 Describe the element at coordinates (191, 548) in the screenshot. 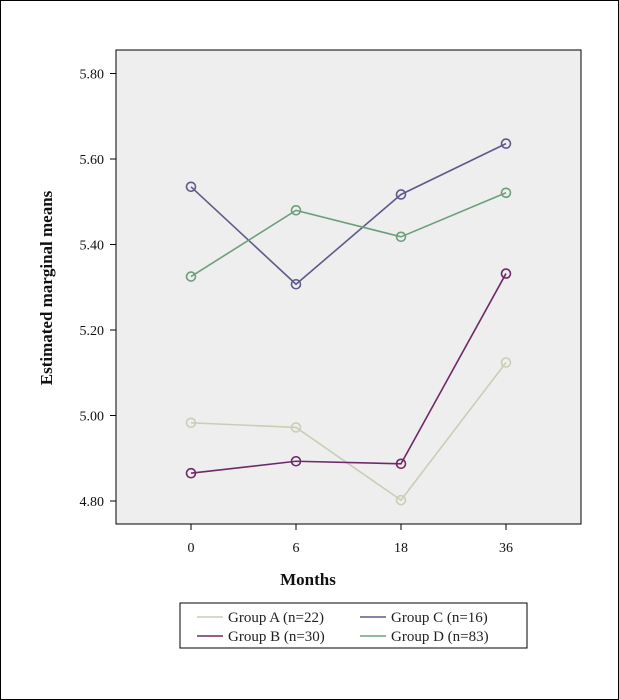

I see `x-tick-label: 0` at that location.